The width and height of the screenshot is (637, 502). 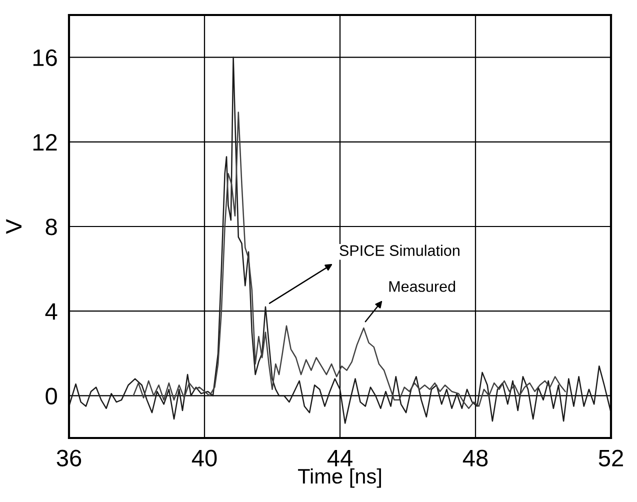 What do you see at coordinates (69, 458) in the screenshot?
I see `x-tick-label: 36` at bounding box center [69, 458].